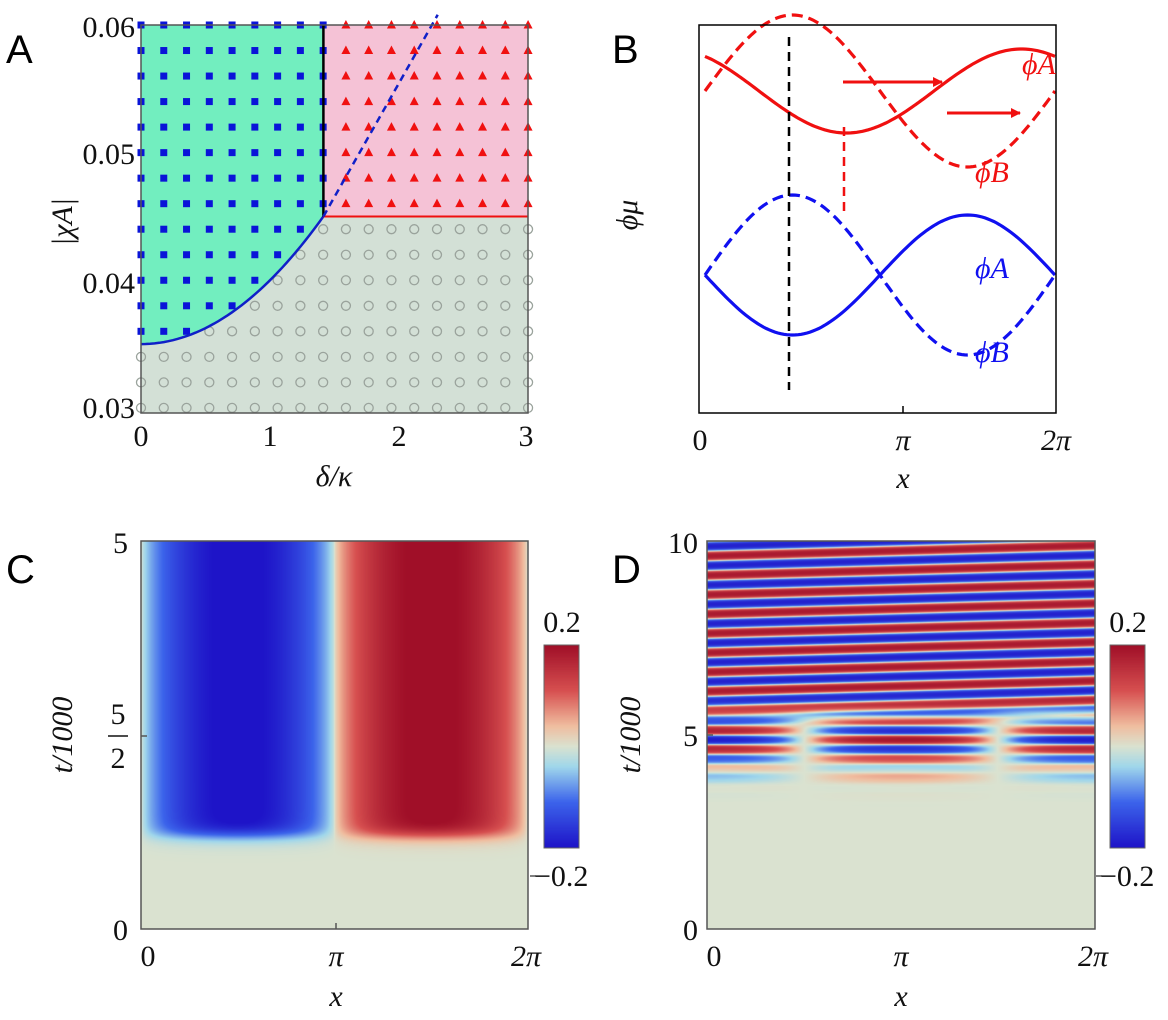 This screenshot has height=1020, width=1168. What do you see at coordinates (335, 996) in the screenshot?
I see `xlabel-c: x` at bounding box center [335, 996].